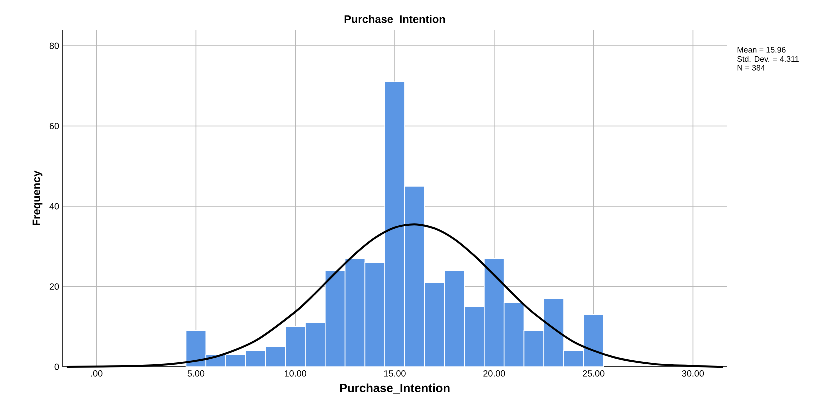 The image size is (833, 410). What do you see at coordinates (37, 198) in the screenshot?
I see `y-axis-title: Frequency` at bounding box center [37, 198].